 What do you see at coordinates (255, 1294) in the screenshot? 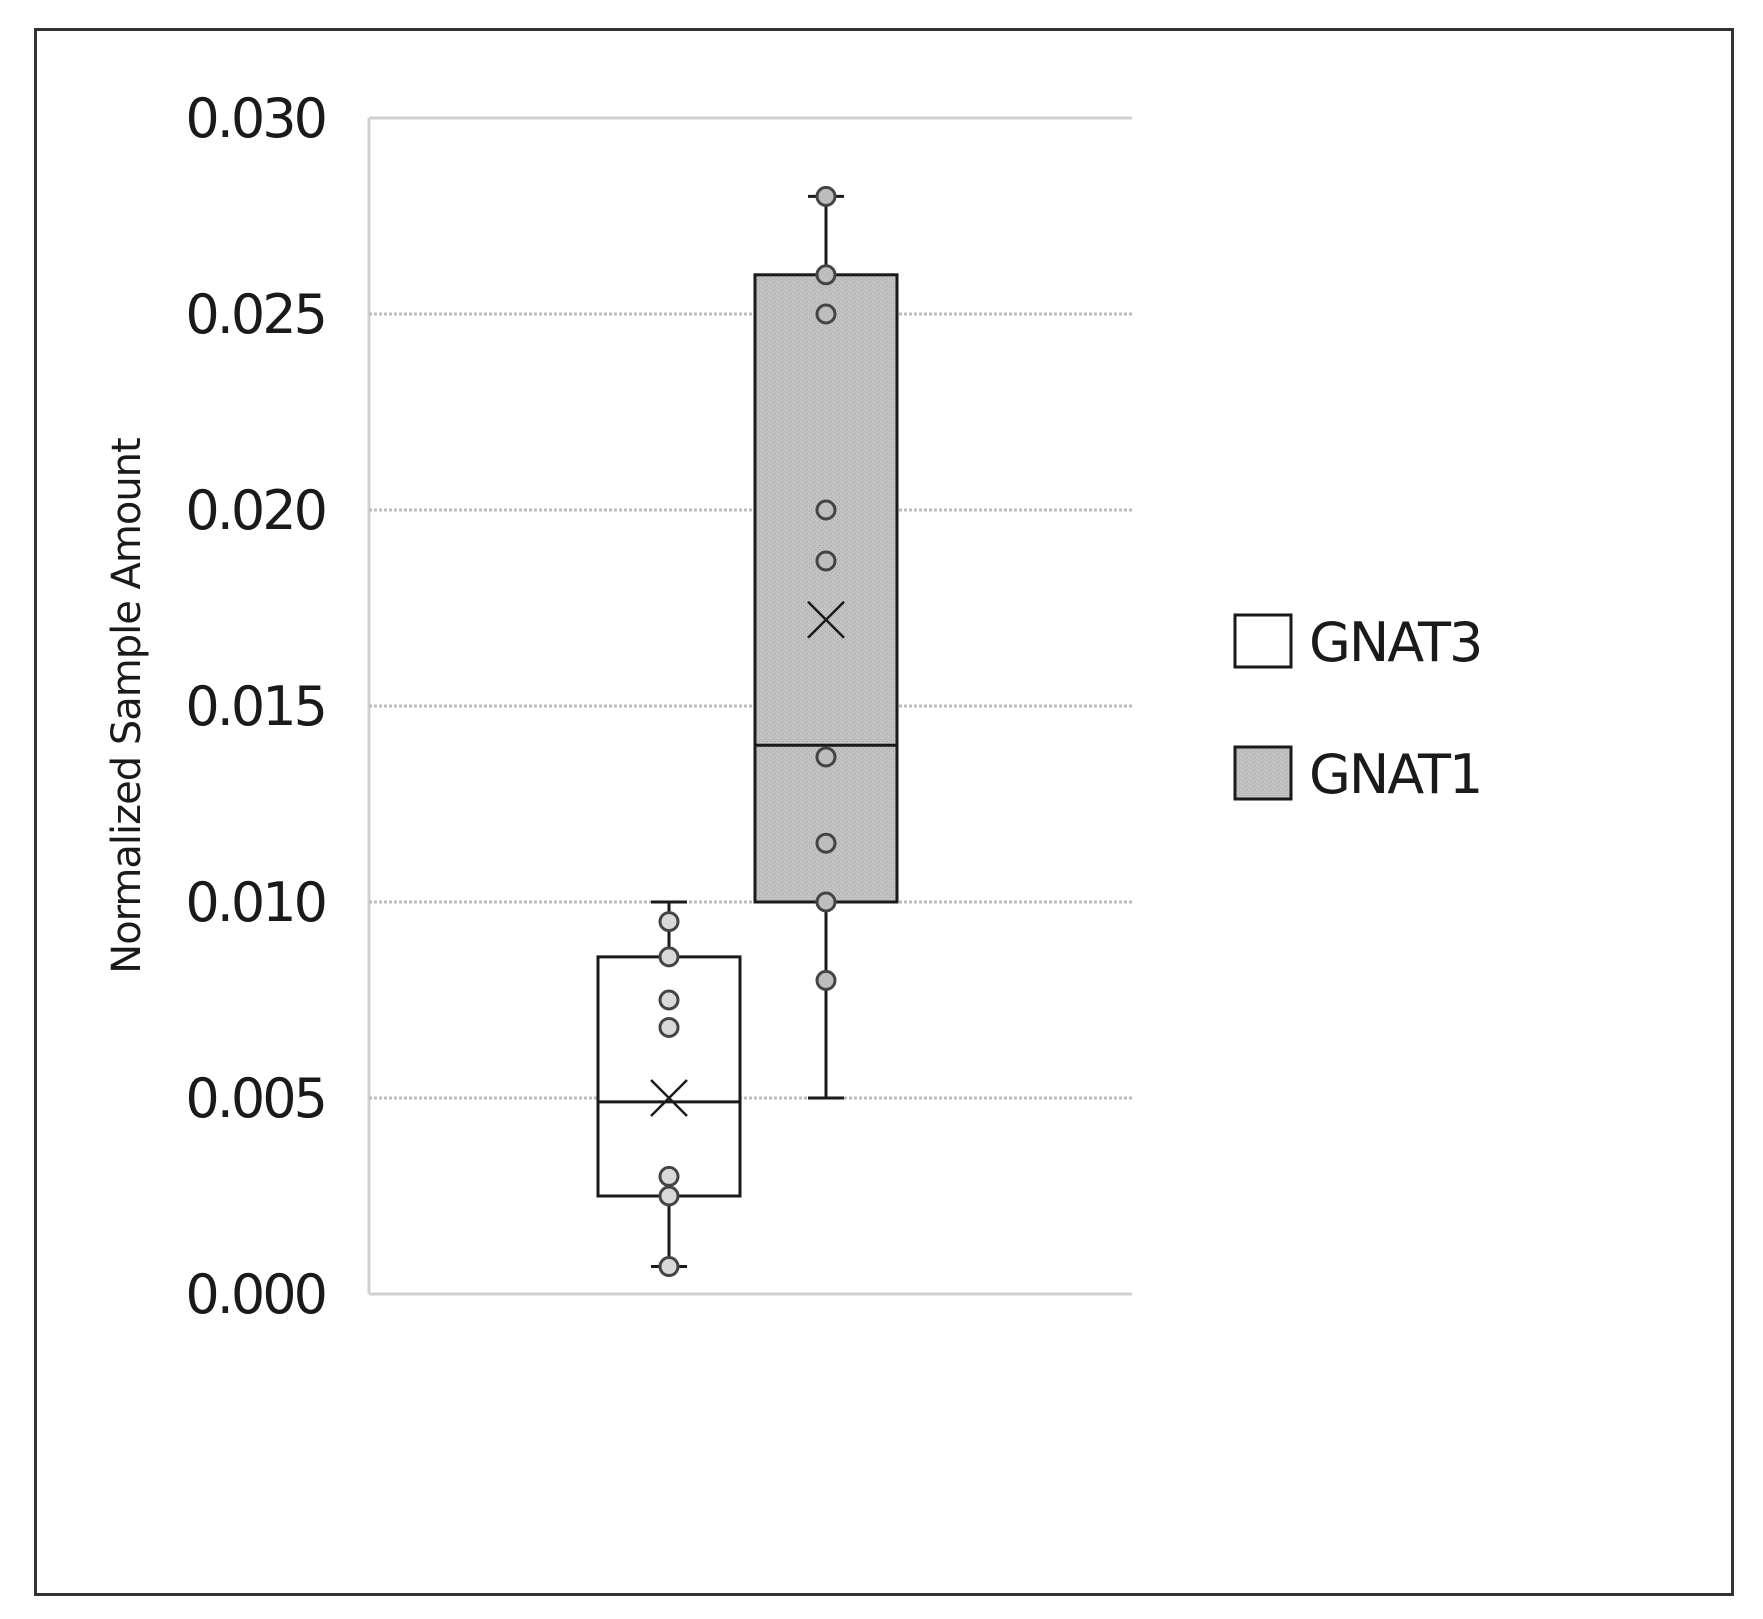
I see `y-tick-label: 0.000` at bounding box center [255, 1294].